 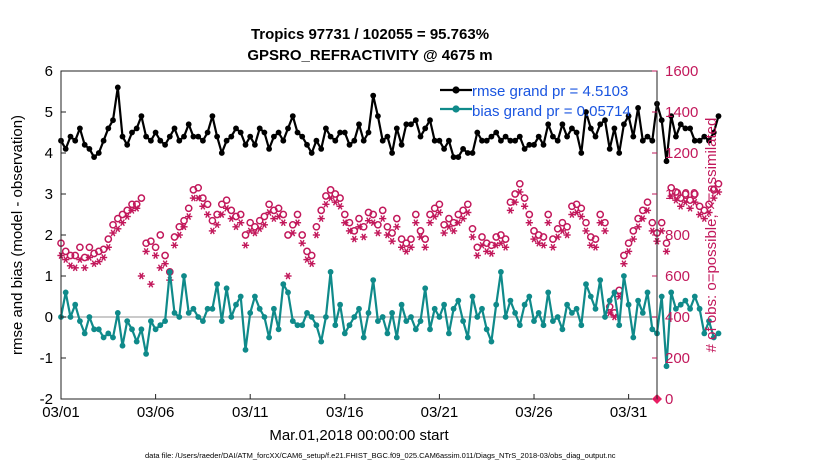 What do you see at coordinates (345, 412) in the screenshot?
I see `x-tick-label: 03/16` at bounding box center [345, 412].